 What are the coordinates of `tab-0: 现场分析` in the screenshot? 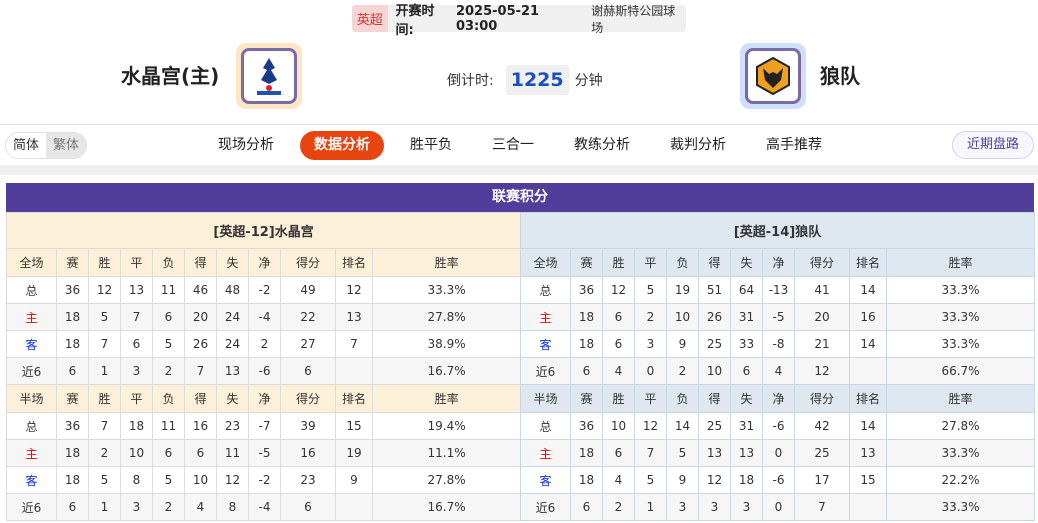 It's located at (246, 145).